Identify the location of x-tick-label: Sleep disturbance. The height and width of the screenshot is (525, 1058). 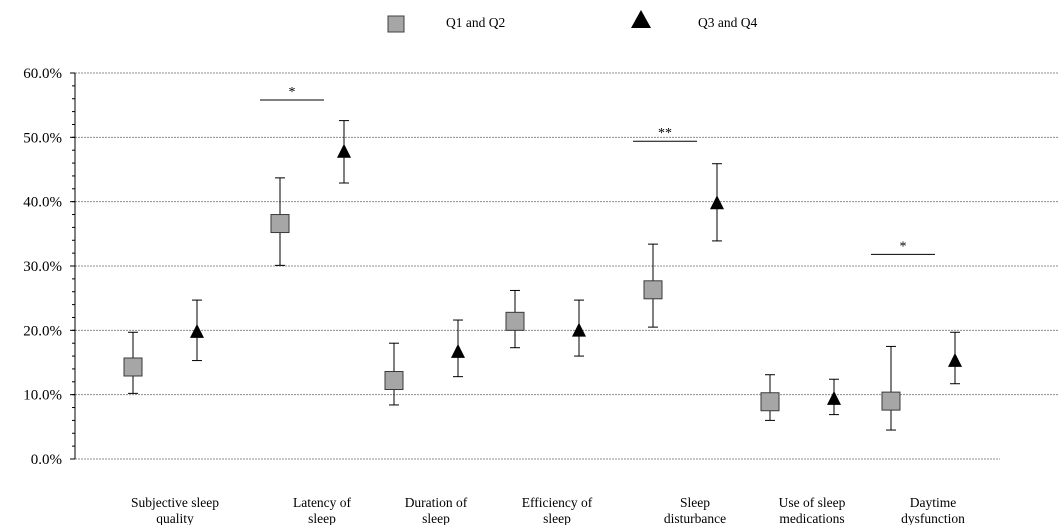
(695, 510).